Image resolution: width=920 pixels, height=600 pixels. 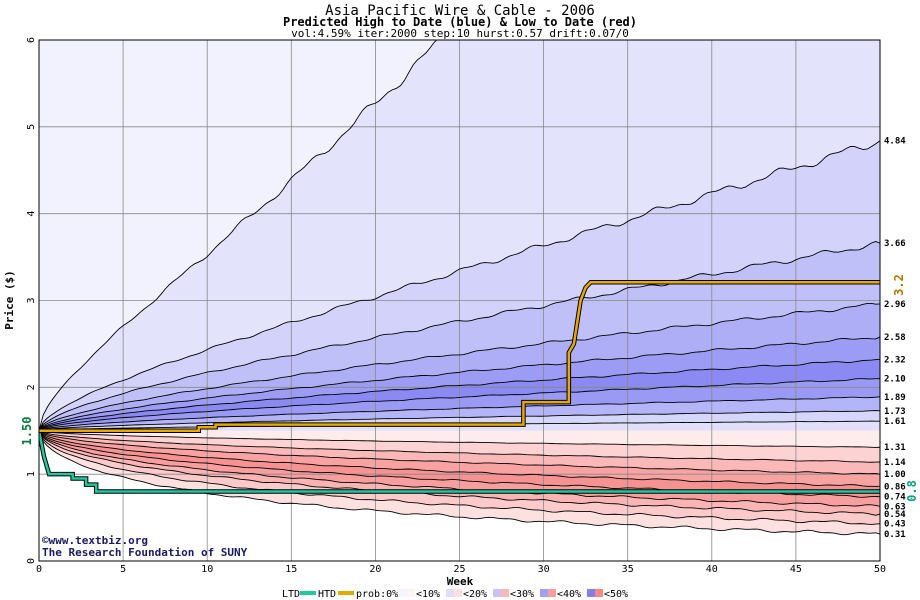 I want to click on y-tick-label: 3, so click(x=31, y=300).